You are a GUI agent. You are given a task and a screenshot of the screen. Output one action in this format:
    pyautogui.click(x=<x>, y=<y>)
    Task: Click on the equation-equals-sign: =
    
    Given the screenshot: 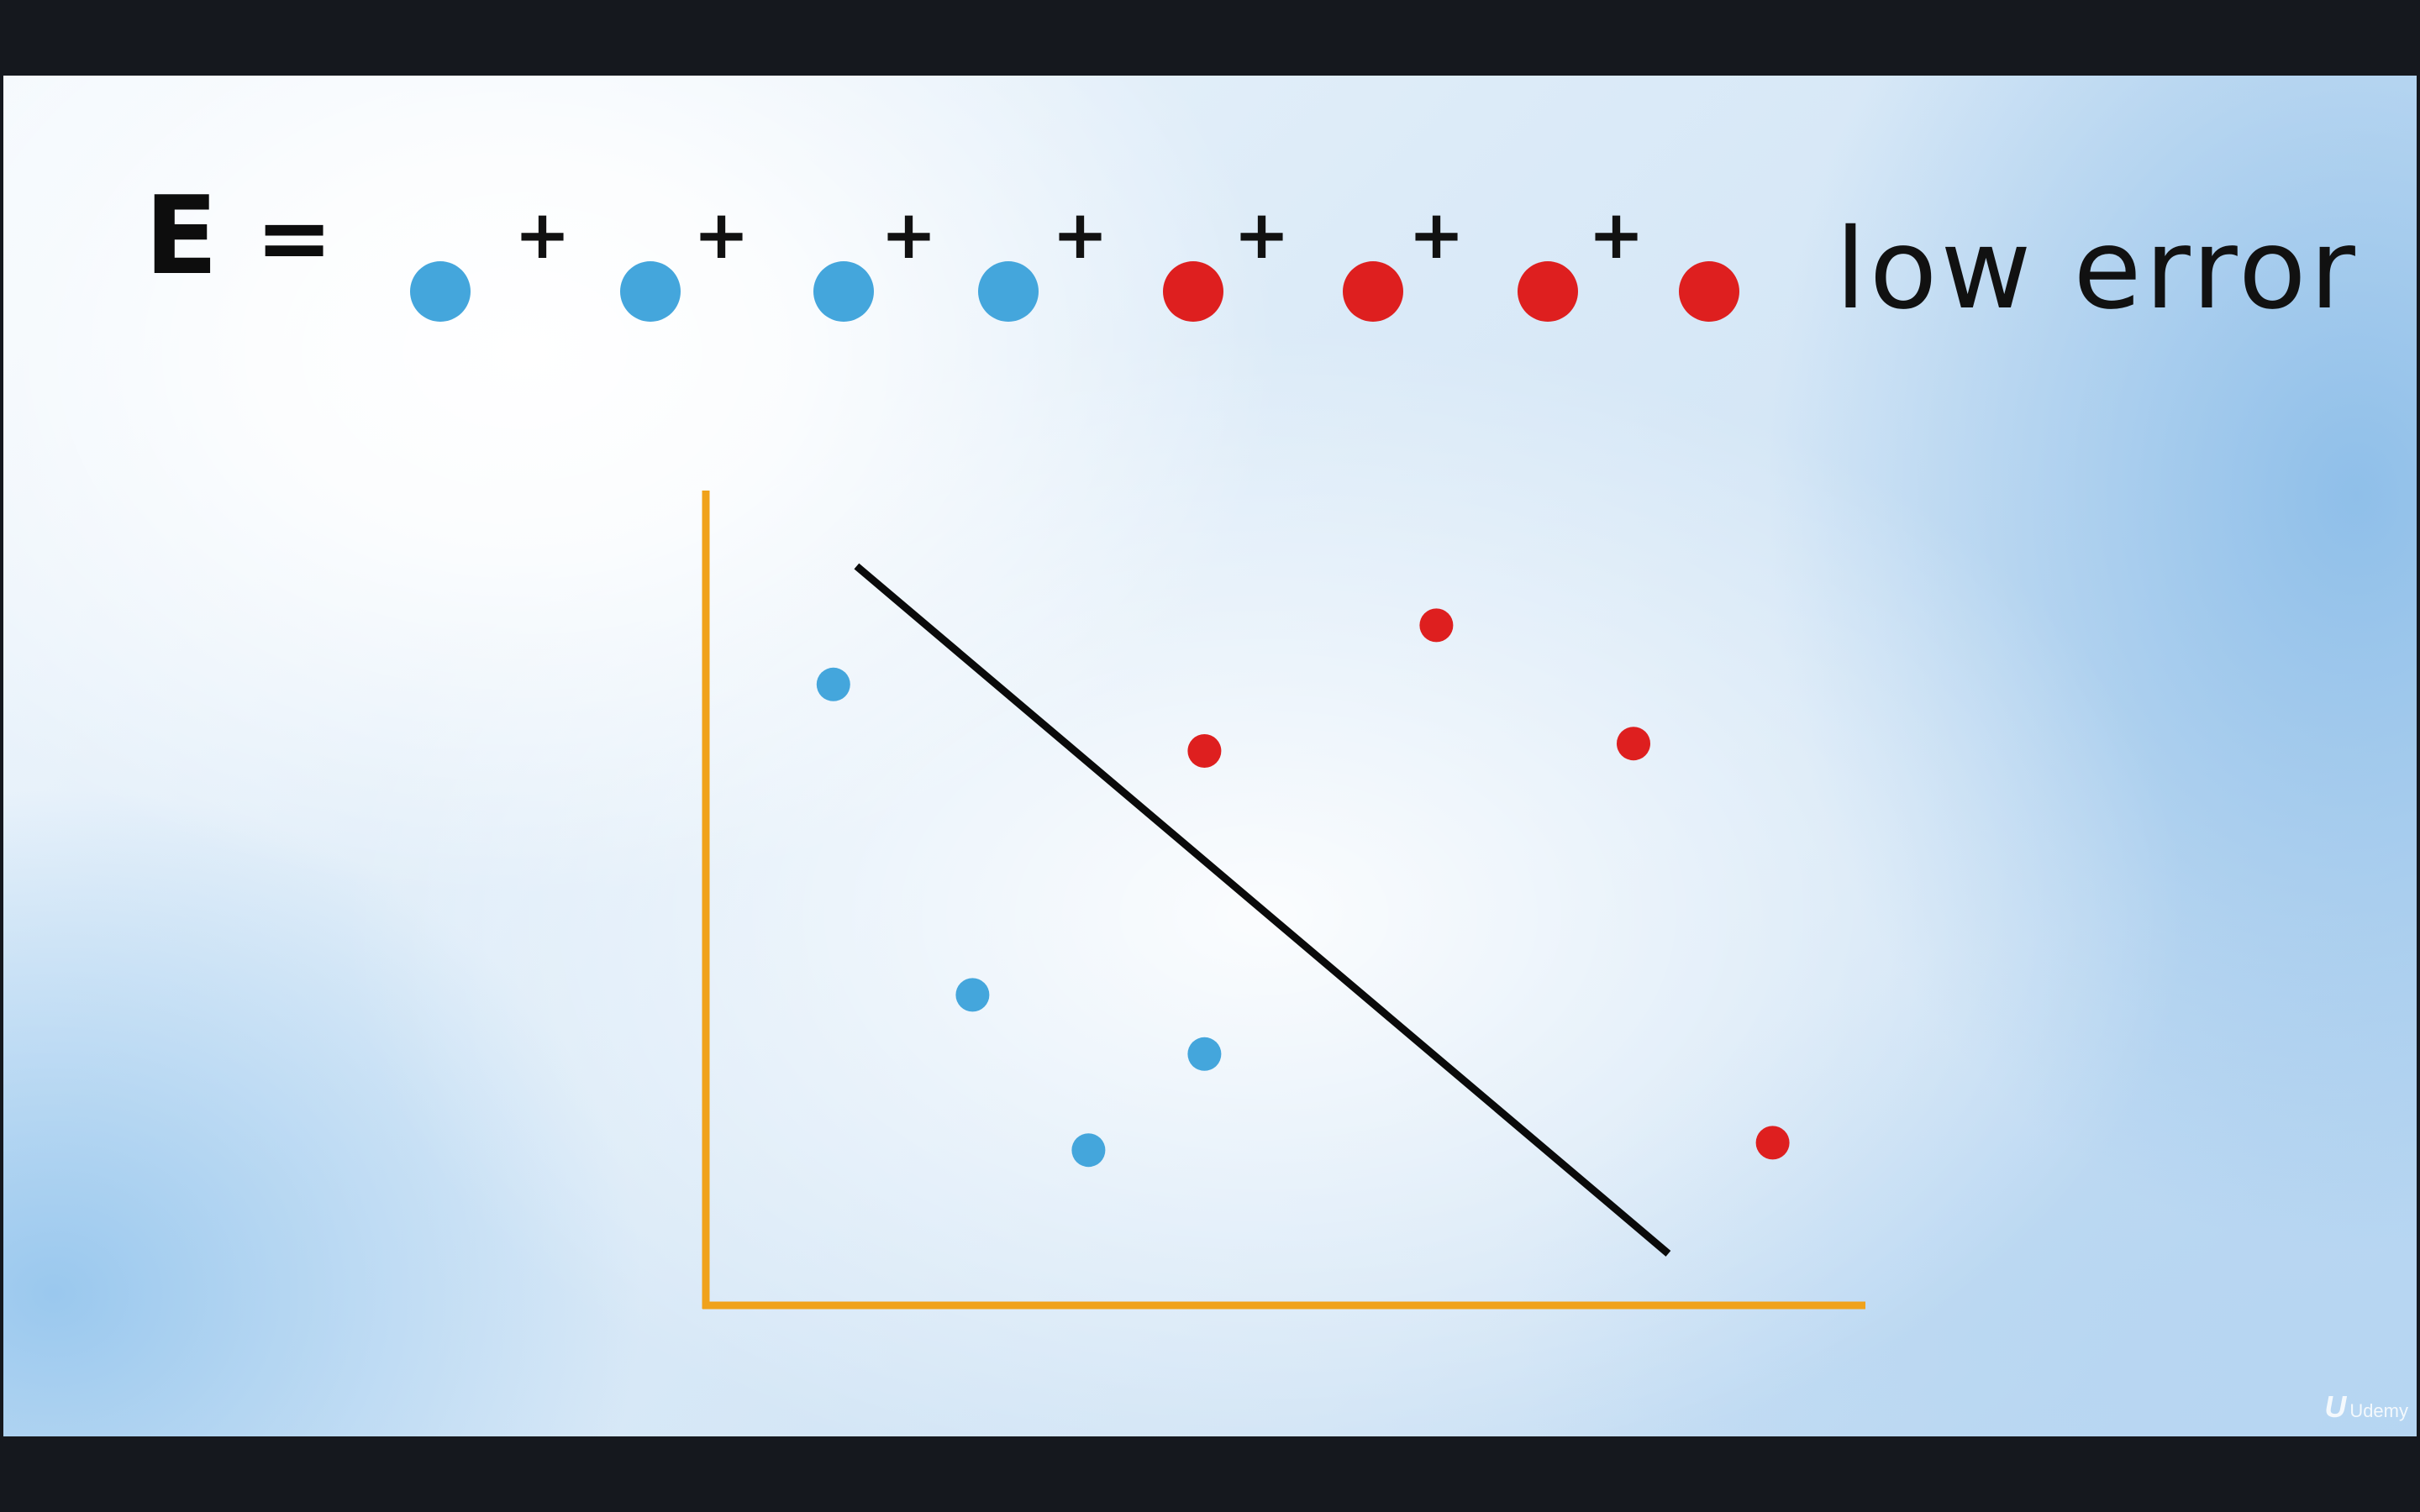 What is the action you would take?
    pyautogui.click(x=294, y=237)
    